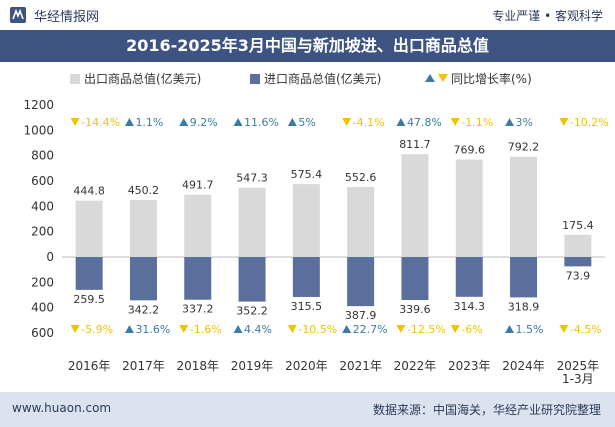  I want to click on import-value-label: 314.3, so click(470, 306).